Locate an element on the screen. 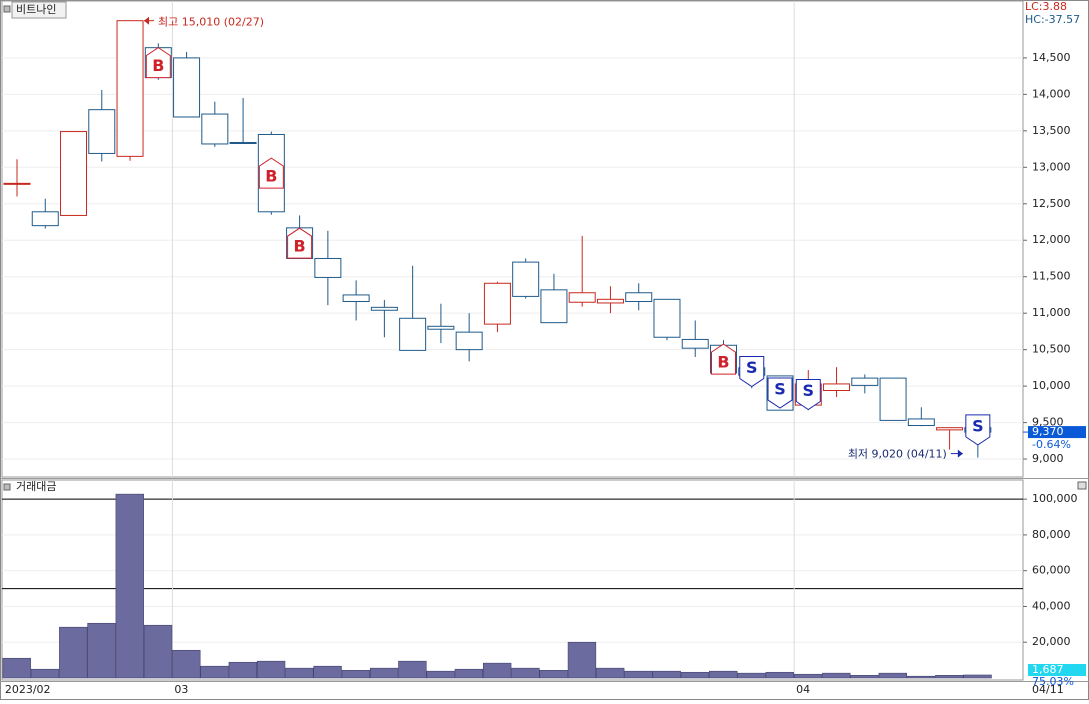  y-tick-label: 13,000 is located at coordinates (1051, 166).